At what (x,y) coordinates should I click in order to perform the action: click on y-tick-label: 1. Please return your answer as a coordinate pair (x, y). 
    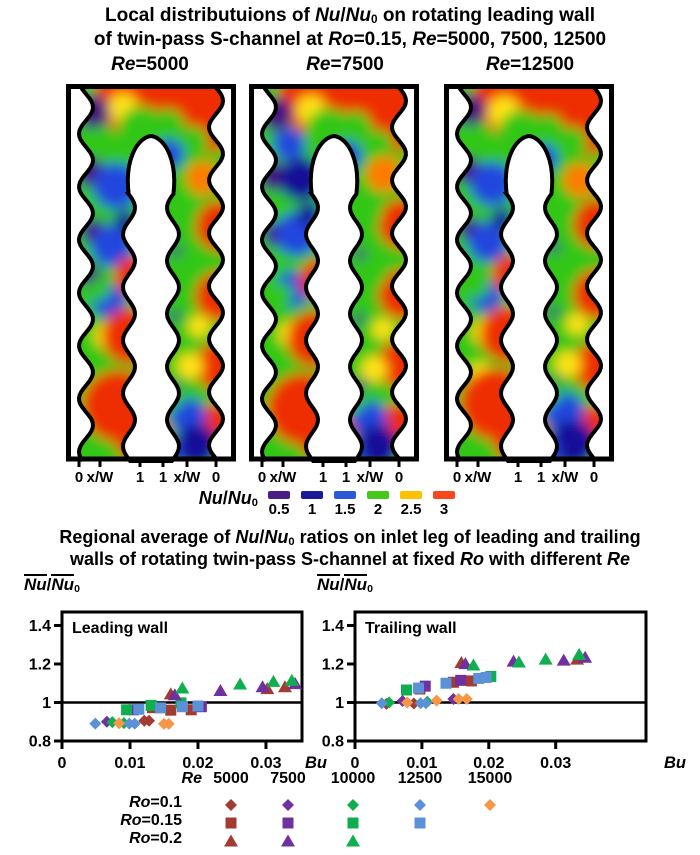
    Looking at the image, I should click on (46, 703).